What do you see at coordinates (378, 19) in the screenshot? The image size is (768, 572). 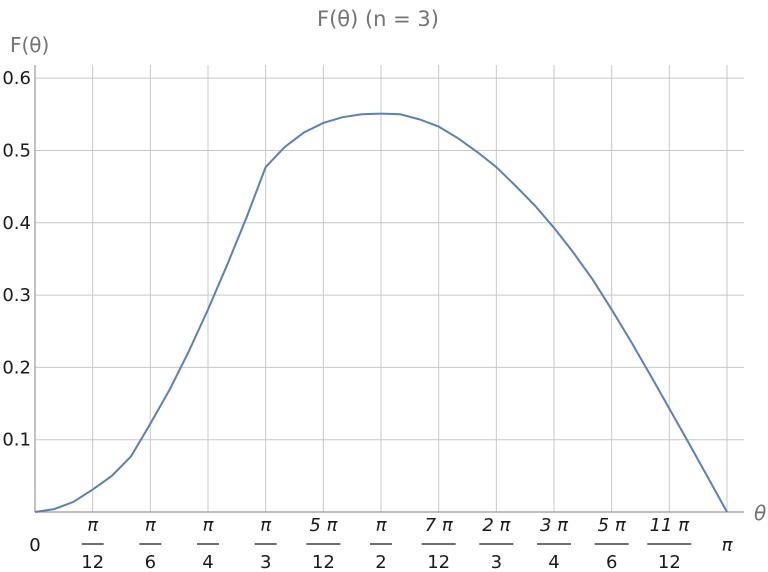 I see `chart-title: F(θ) (n = 3)` at bounding box center [378, 19].